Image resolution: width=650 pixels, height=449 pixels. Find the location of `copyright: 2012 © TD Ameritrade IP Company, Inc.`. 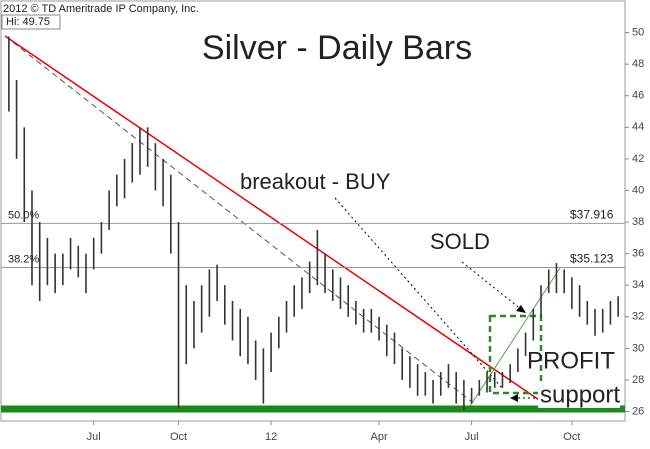

copyright: 2012 © TD Ameritrade IP Company, Inc. is located at coordinates (101, 9).